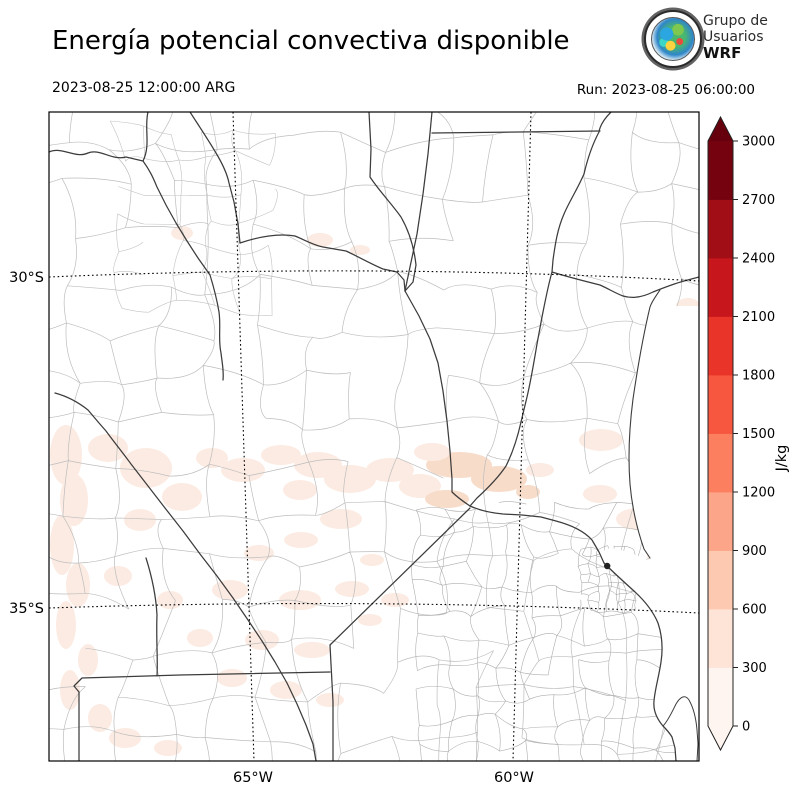  I want to click on ylabel-35s: 35°S, so click(26, 609).